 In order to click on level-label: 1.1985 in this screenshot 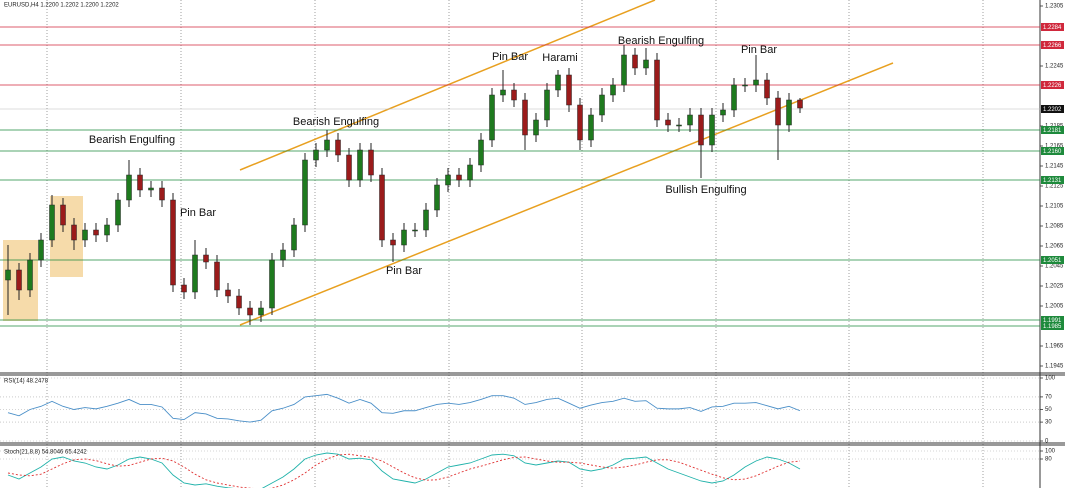, I will do `click(1052, 327)`.